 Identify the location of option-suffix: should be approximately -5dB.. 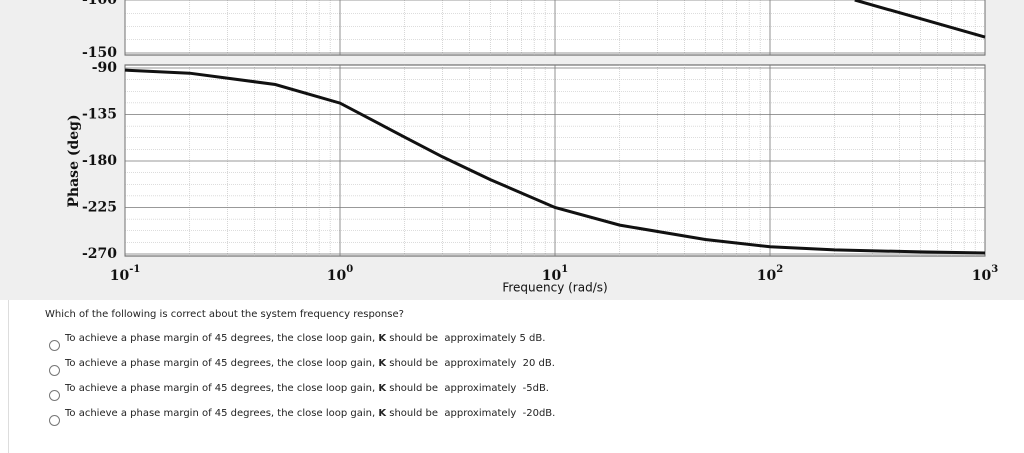
(467, 388).